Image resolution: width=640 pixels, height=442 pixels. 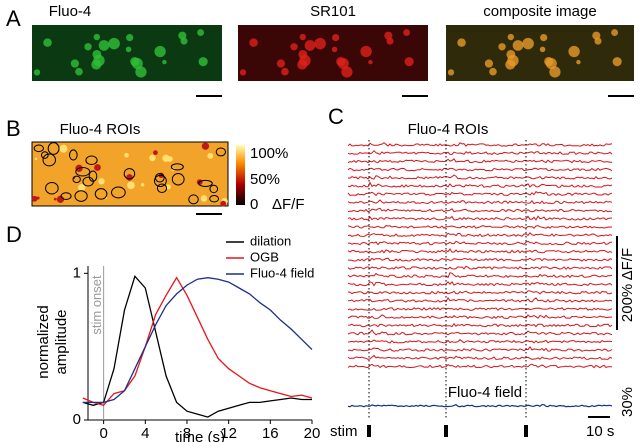 What do you see at coordinates (228, 433) in the screenshot?
I see `x-tick-label: 12` at bounding box center [228, 433].